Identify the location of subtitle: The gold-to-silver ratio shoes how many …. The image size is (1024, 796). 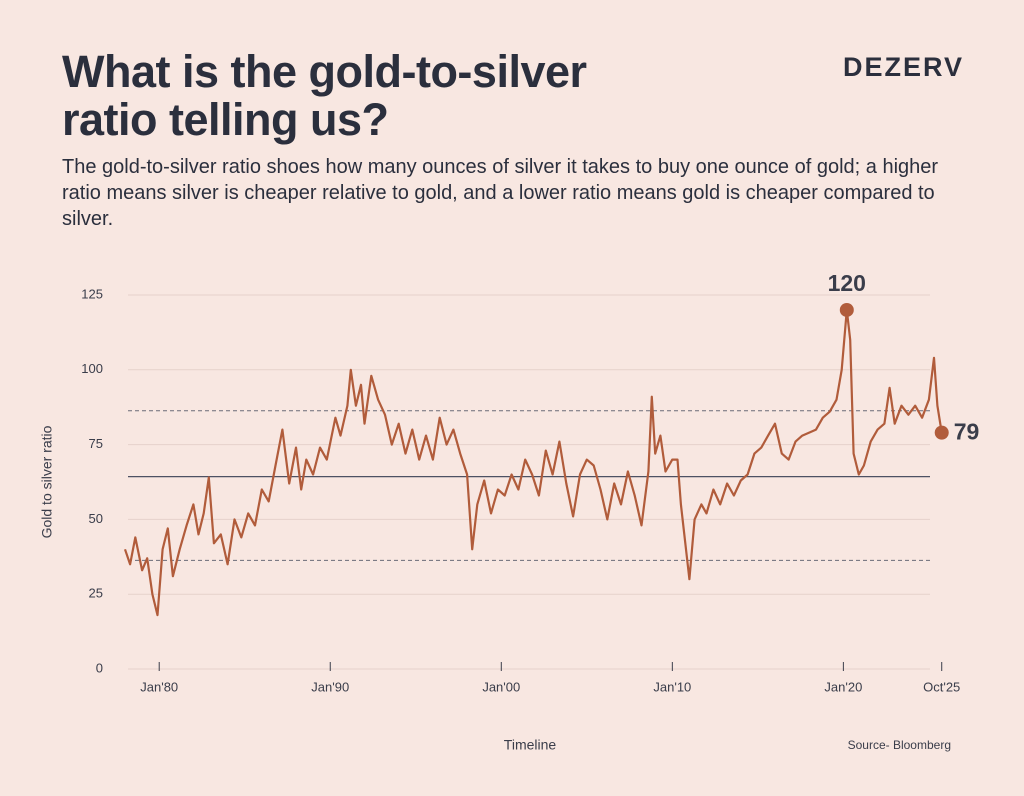
(500, 193).